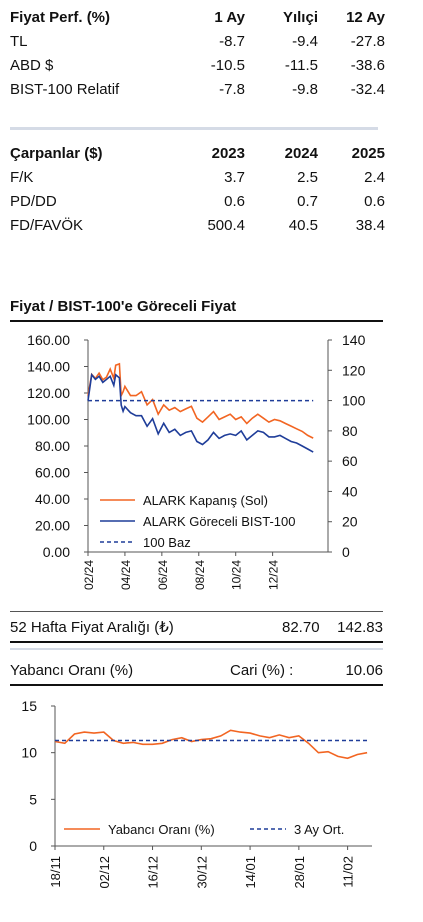 The image size is (423, 922). Describe the element at coordinates (56, 153) in the screenshot. I see `multiples-header-label: Çarpanlar ($)` at that location.